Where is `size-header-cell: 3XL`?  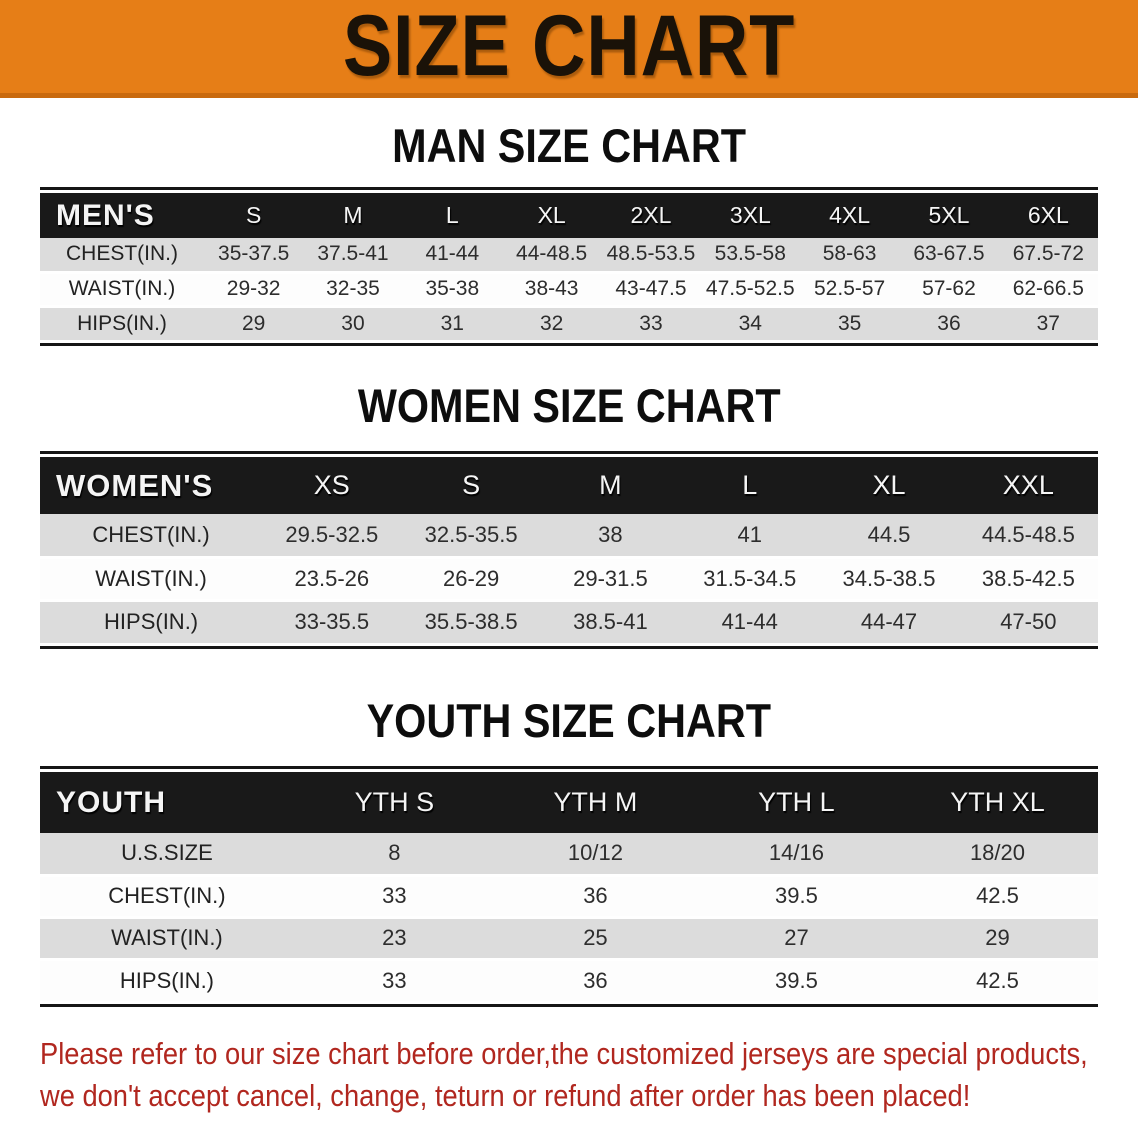 size-header-cell: 3XL is located at coordinates (750, 215).